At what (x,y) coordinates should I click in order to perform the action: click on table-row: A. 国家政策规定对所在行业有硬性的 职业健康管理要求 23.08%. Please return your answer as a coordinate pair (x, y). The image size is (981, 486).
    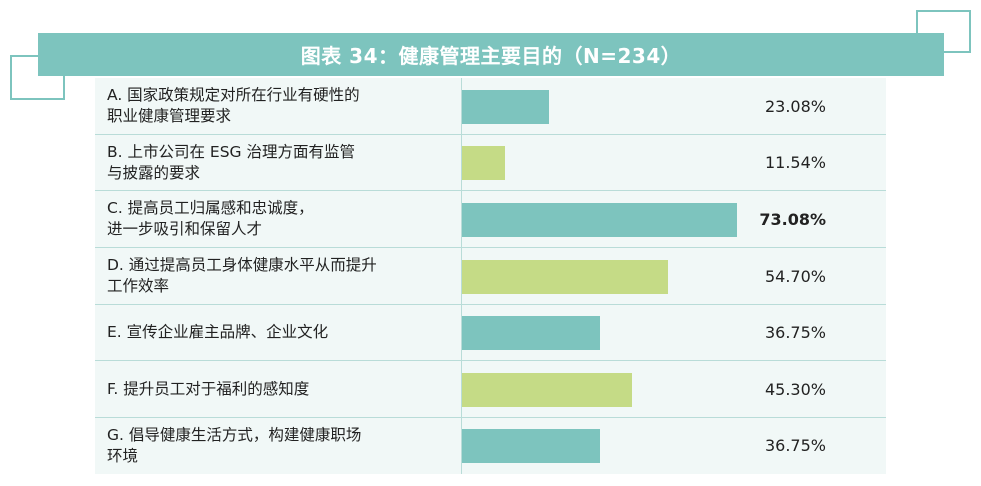
    Looking at the image, I should click on (490, 106).